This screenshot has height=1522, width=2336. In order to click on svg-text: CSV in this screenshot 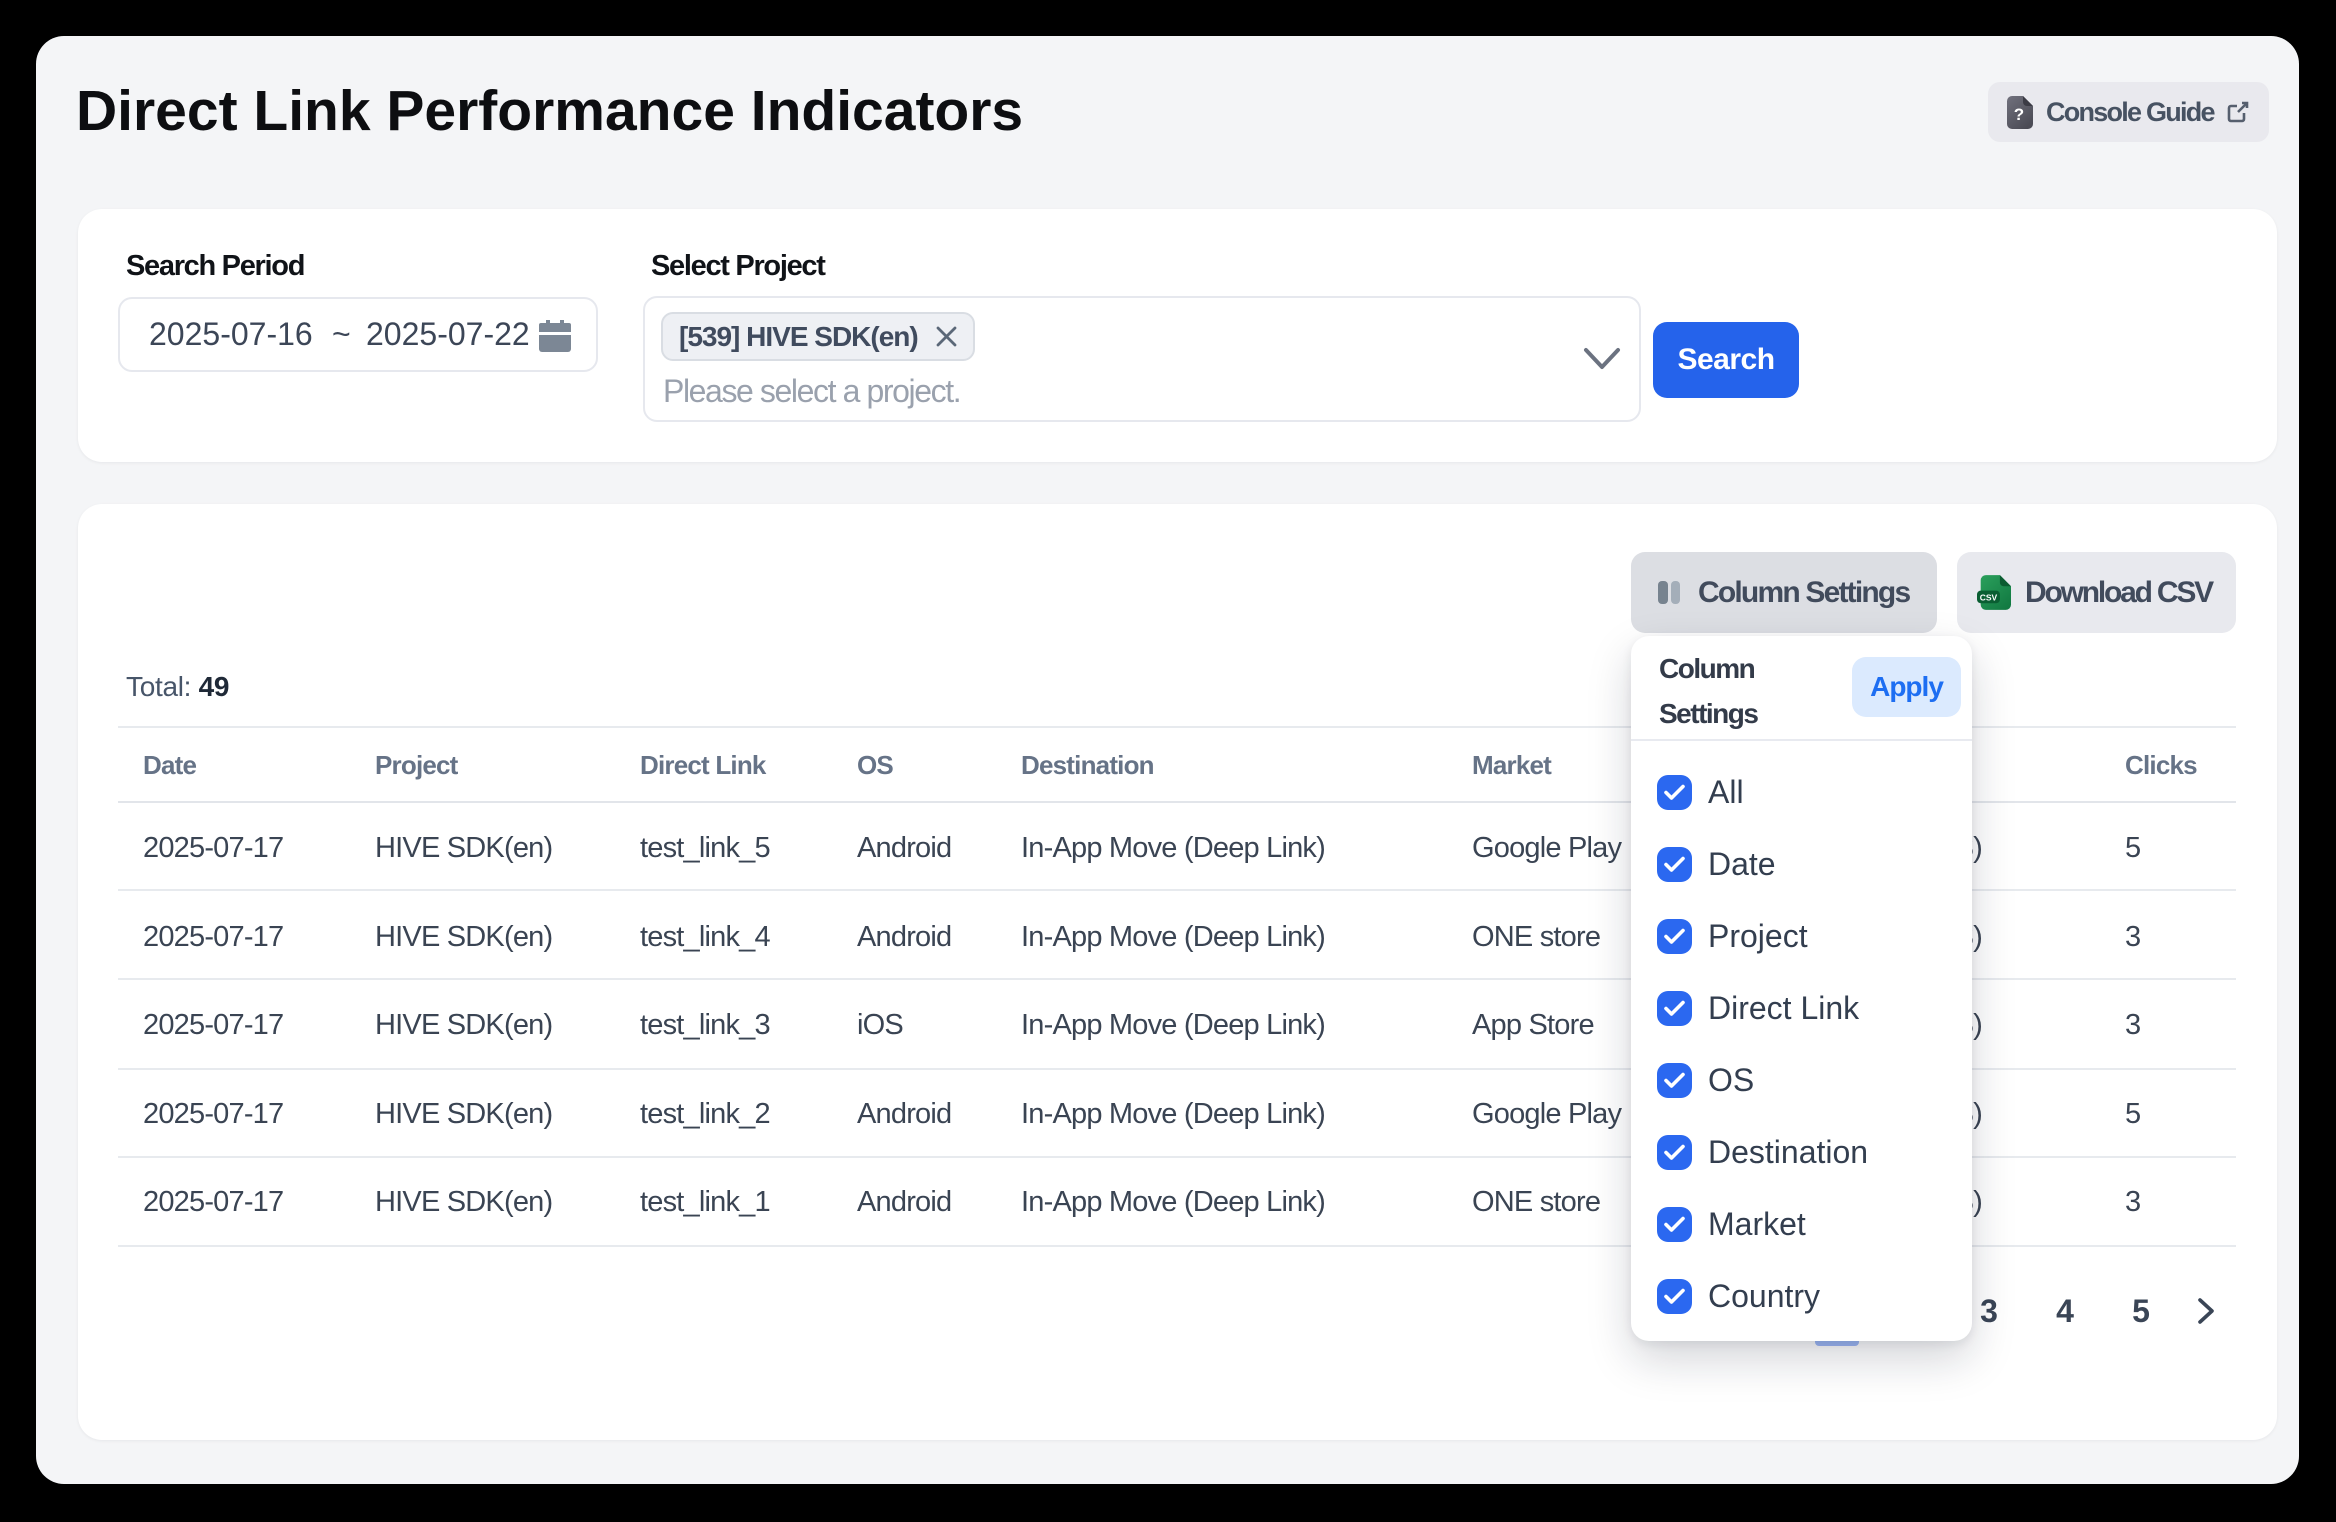, I will do `click(1989, 597)`.